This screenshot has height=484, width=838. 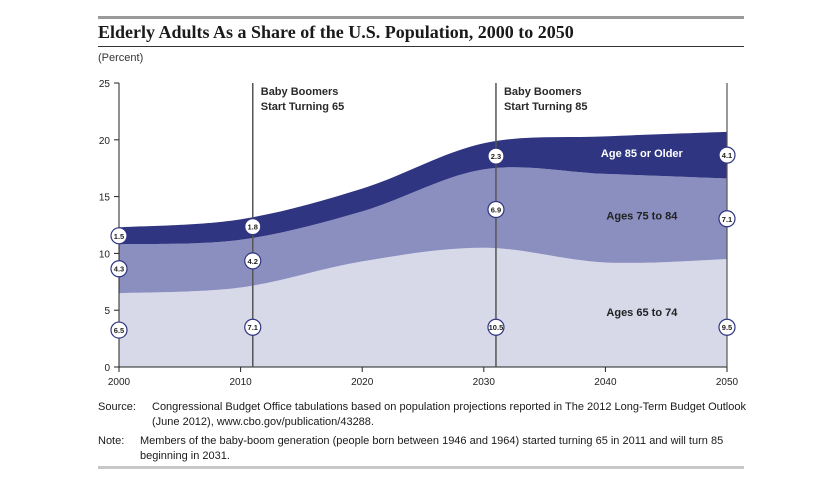 I want to click on data-label-text: 1.8, so click(x=253, y=227).